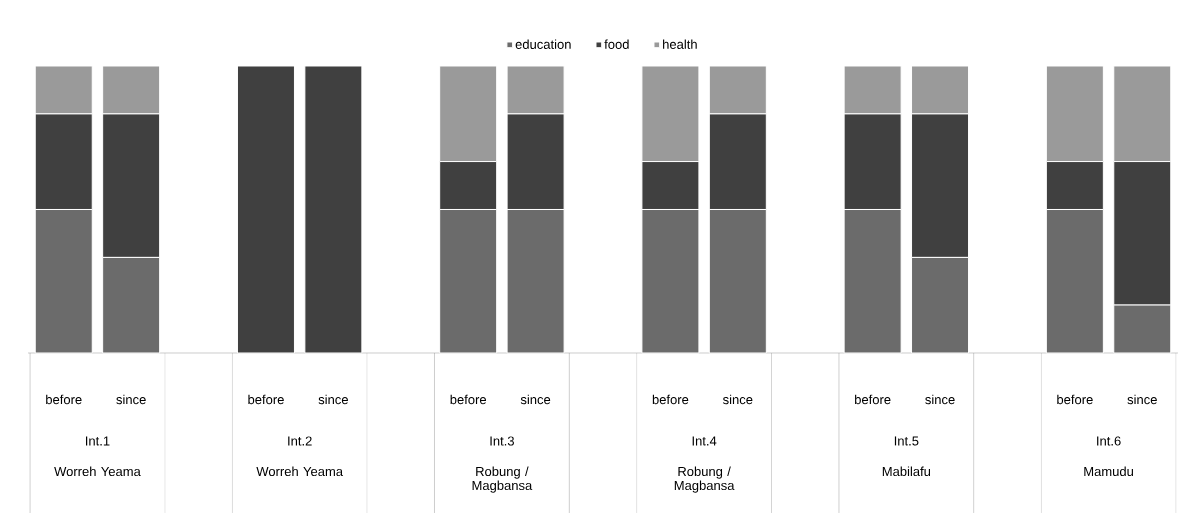 The height and width of the screenshot is (513, 1203). I want to click on text: Int.5, so click(906, 441).